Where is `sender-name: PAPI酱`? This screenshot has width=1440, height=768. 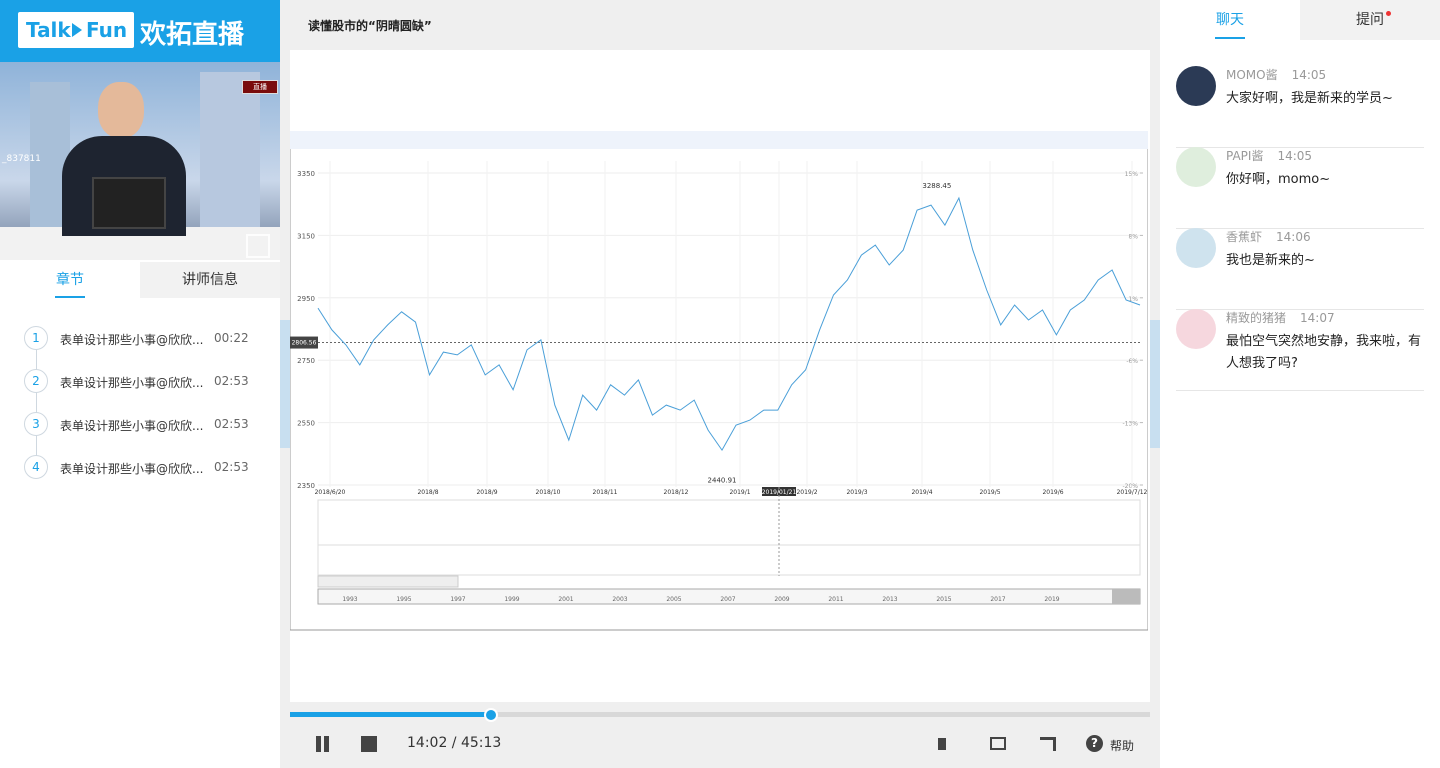 sender-name: PAPI酱 is located at coordinates (1245, 156).